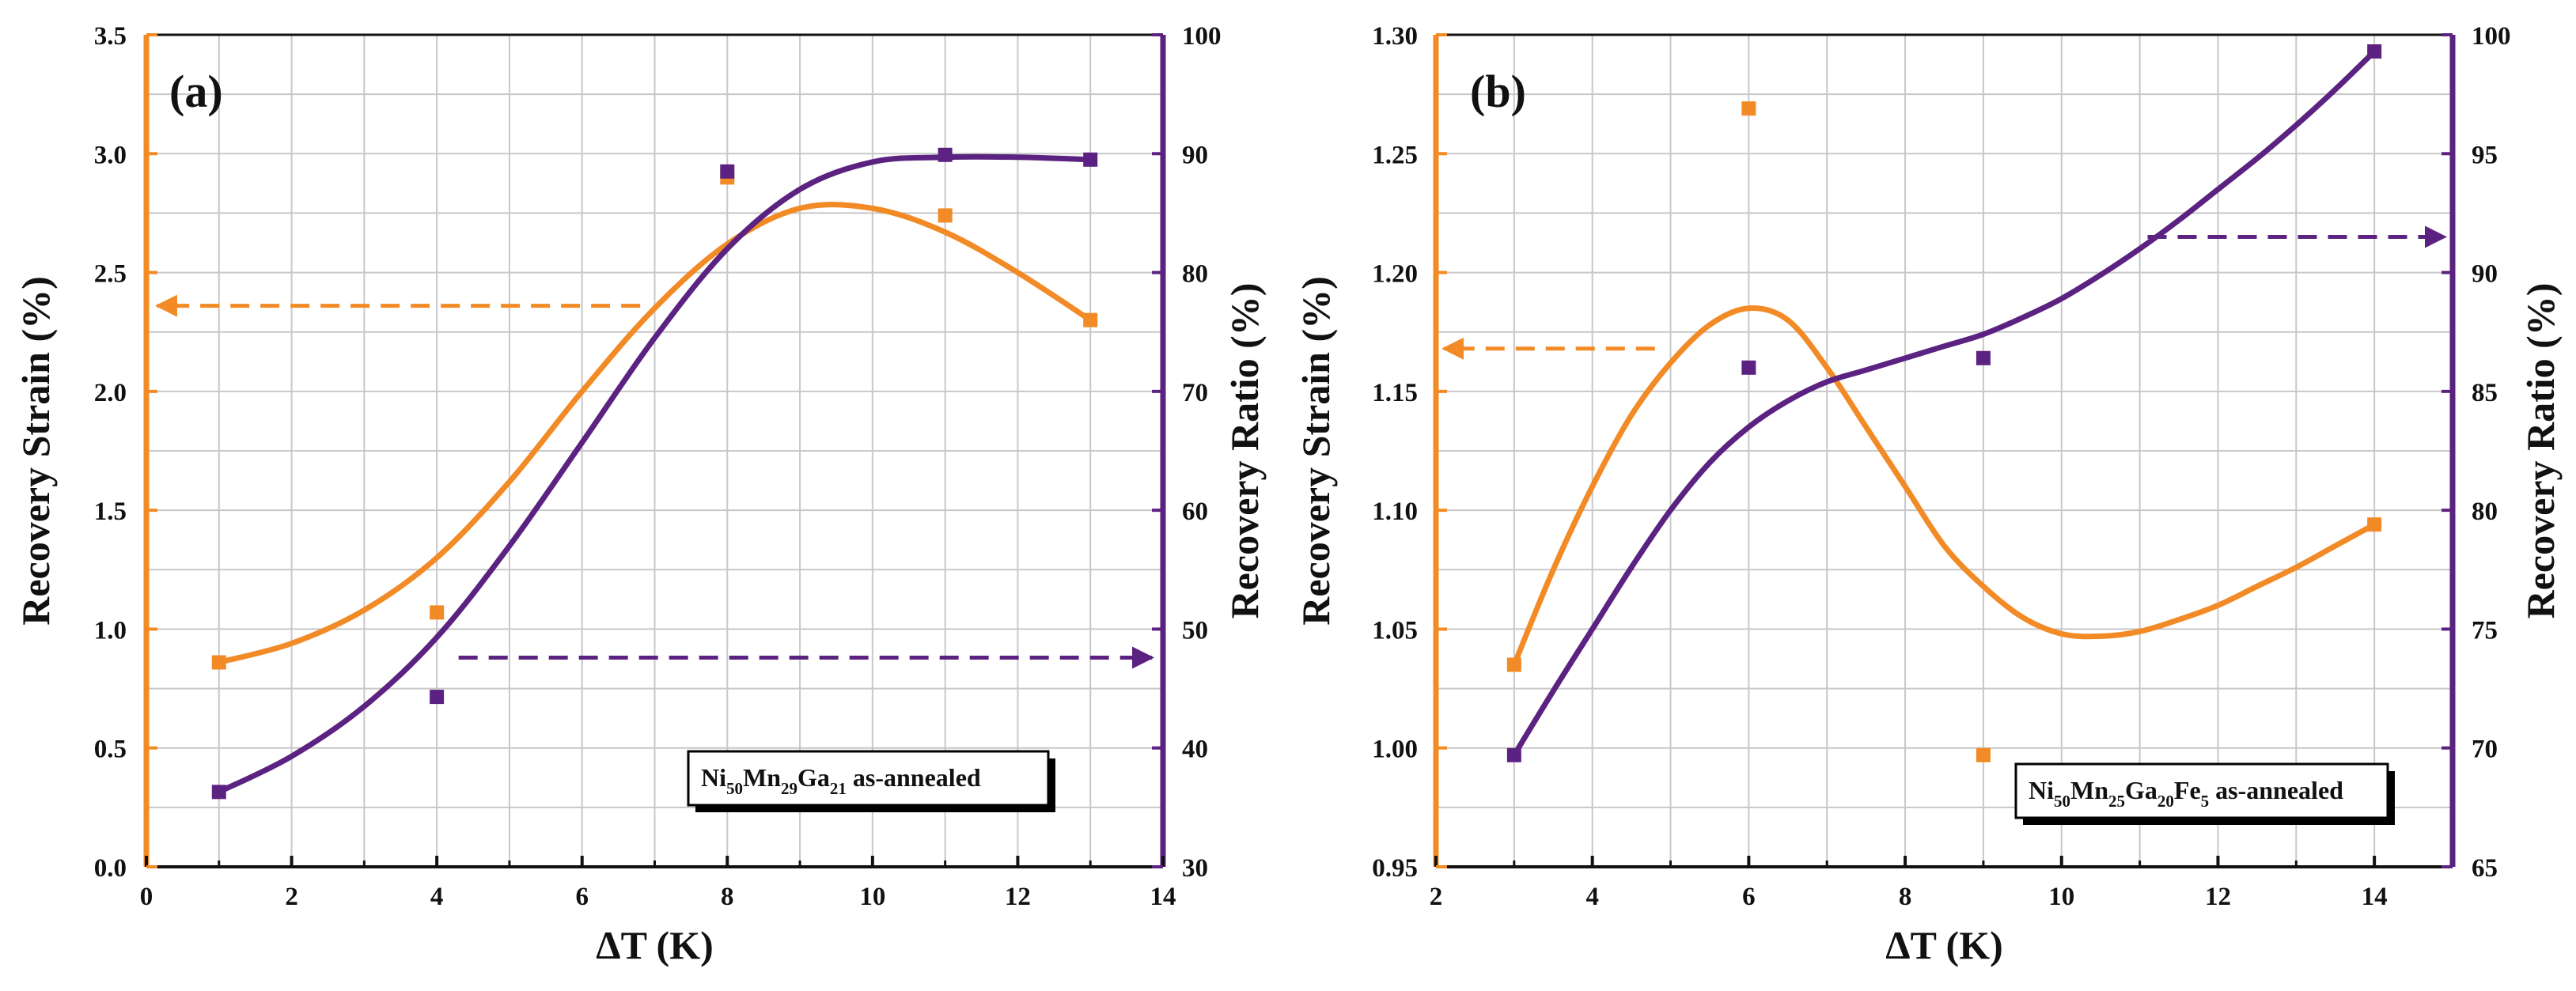 This screenshot has width=2576, height=991. Describe the element at coordinates (914, 777) in the screenshot. I see `panel-a-annotation-part: as-annealed` at that location.